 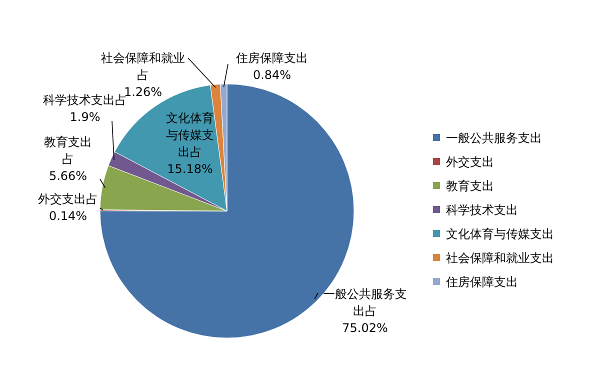 What do you see at coordinates (68, 159) in the screenshot?
I see `data-label: 教育支出占 5.66%` at bounding box center [68, 159].